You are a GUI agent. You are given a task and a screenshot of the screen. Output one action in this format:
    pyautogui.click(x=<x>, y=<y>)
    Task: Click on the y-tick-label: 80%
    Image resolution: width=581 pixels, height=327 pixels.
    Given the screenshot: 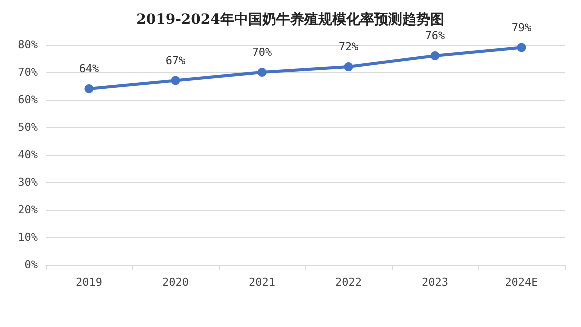 What is the action you would take?
    pyautogui.click(x=28, y=45)
    